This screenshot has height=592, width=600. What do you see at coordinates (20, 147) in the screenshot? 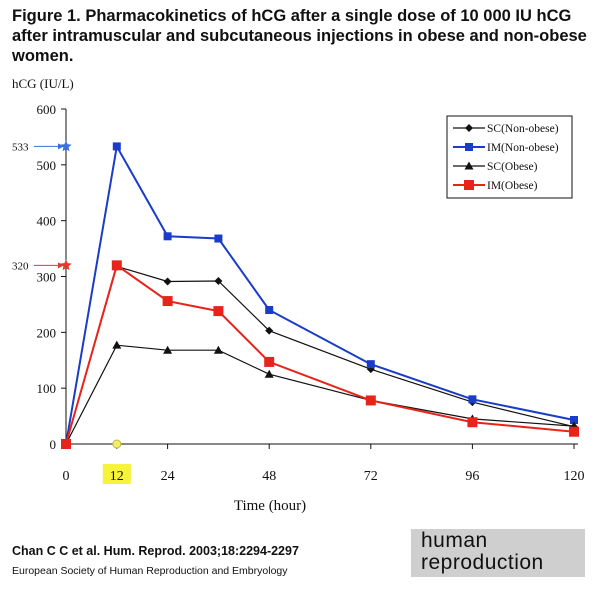
I see `annotation-label: 533` at bounding box center [20, 147].